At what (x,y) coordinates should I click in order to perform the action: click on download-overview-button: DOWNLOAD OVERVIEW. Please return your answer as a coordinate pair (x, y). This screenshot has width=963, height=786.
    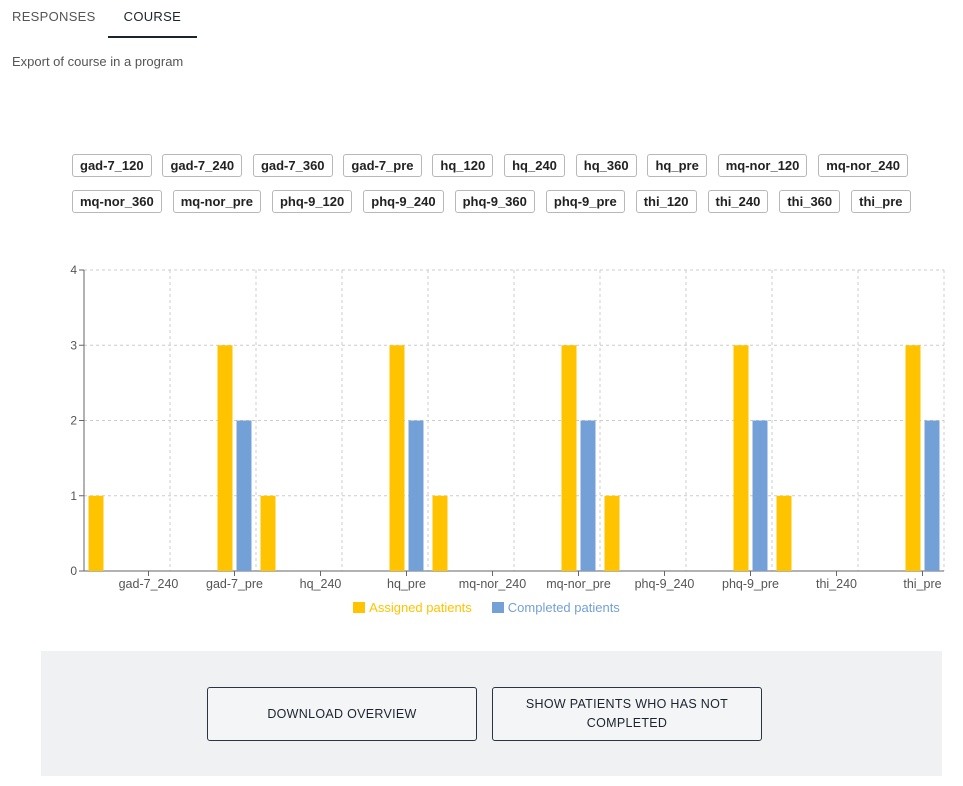
    Looking at the image, I should click on (342, 714).